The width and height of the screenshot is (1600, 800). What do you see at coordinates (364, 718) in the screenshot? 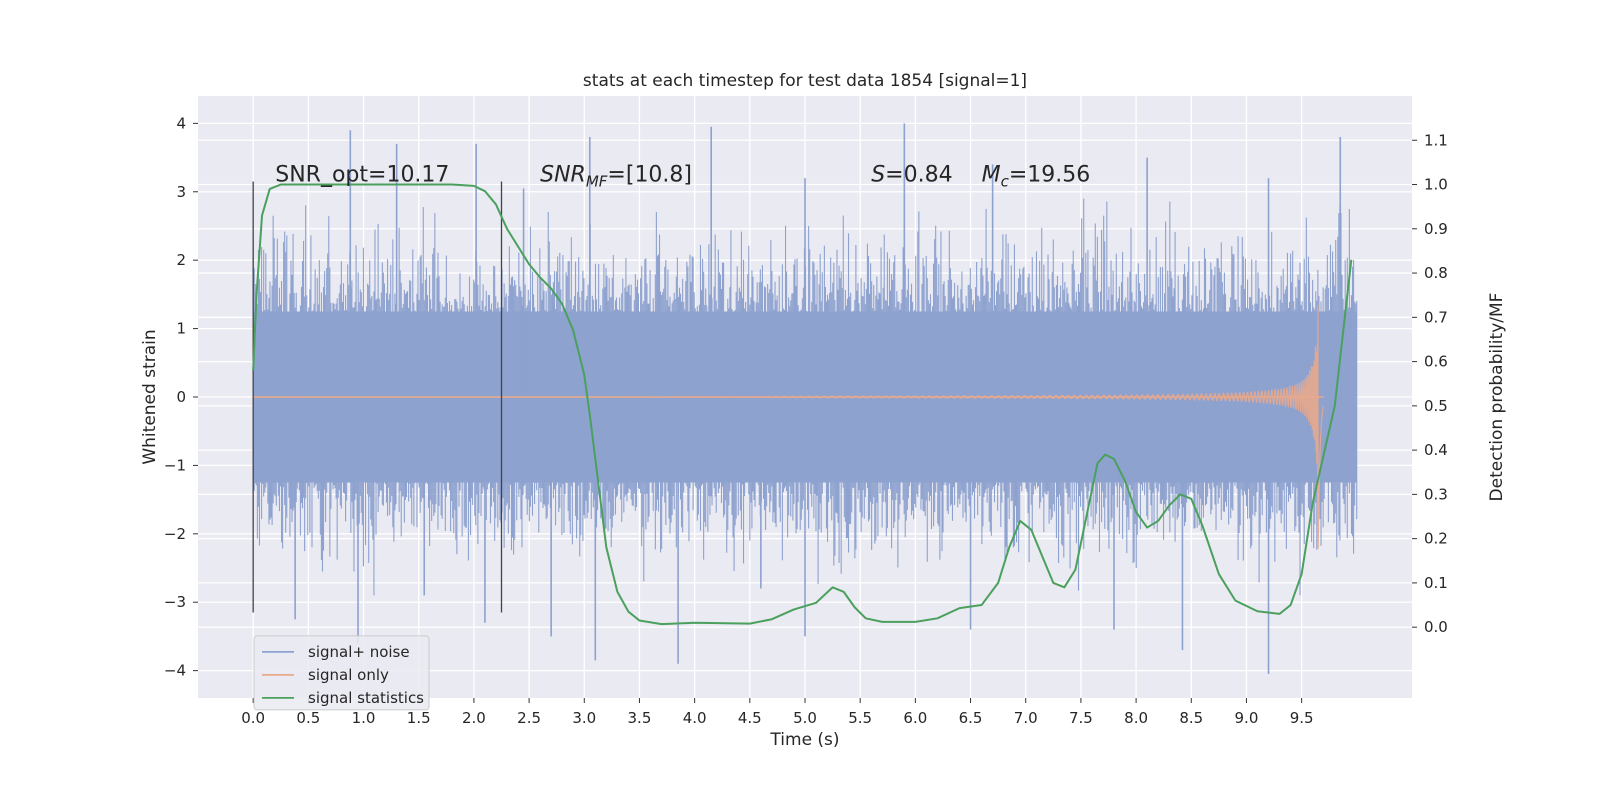
I see `x-tick-label: 1.0` at bounding box center [364, 718].